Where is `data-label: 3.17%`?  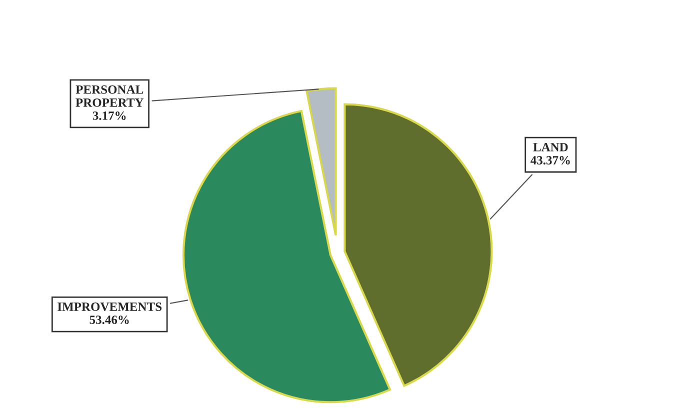
data-label: 3.17% is located at coordinates (109, 115).